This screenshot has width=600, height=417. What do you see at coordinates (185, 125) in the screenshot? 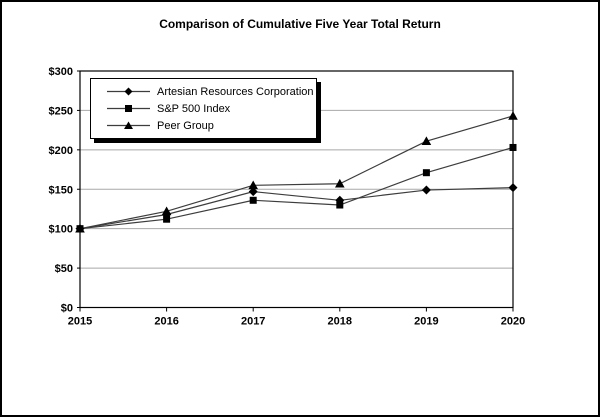
I see `legend-label-peer-group: Peer Group` at bounding box center [185, 125].